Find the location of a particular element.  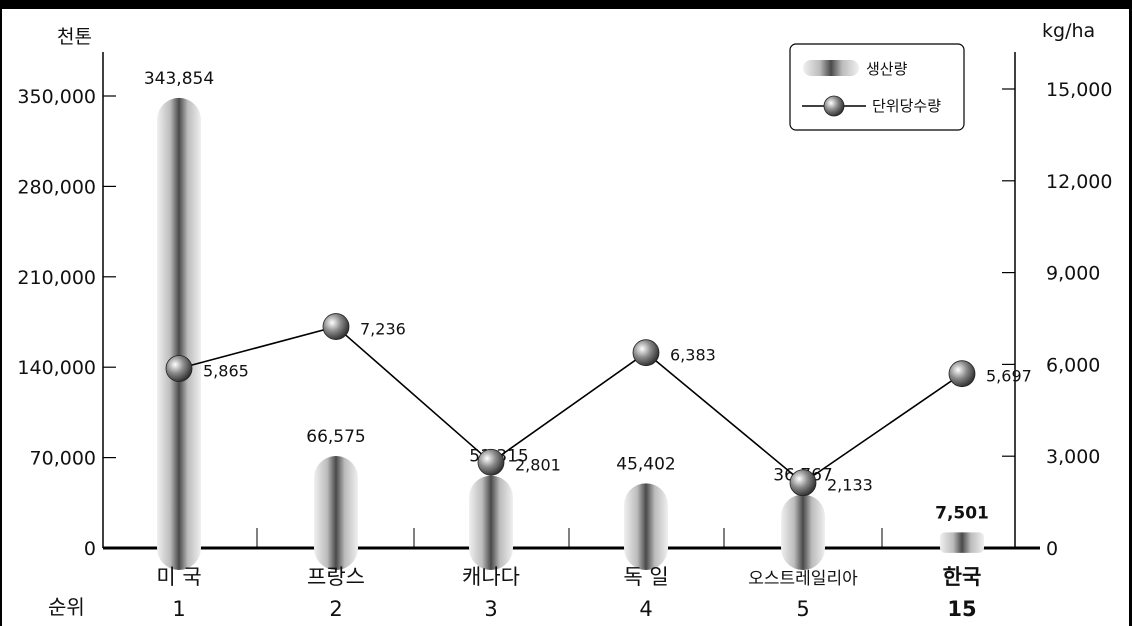

left-tick-label: 210,000 is located at coordinates (56, 278).